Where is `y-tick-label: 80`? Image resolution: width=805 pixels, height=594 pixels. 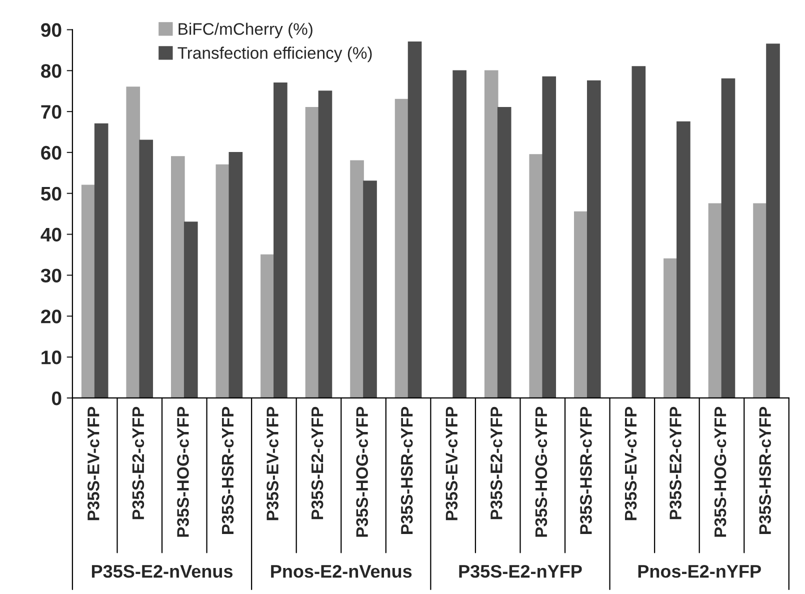 y-tick-label: 80 is located at coordinates (51, 71).